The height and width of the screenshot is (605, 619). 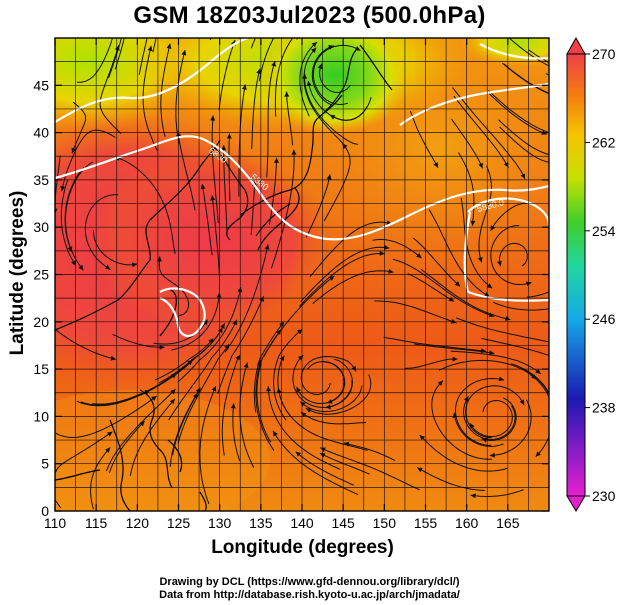 What do you see at coordinates (508, 523) in the screenshot?
I see `x-tick-label: 165` at bounding box center [508, 523].